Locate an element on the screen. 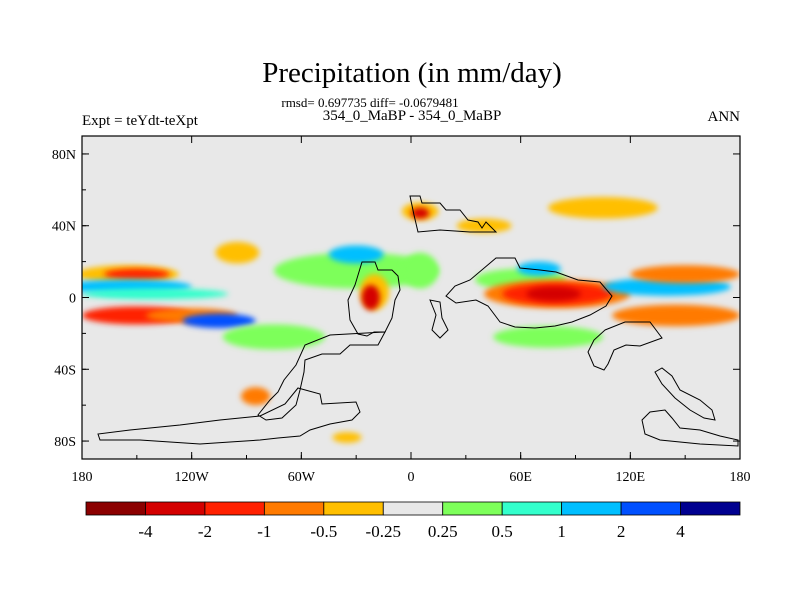  chart-title: Precipitation (in mm/day) is located at coordinates (412, 73).